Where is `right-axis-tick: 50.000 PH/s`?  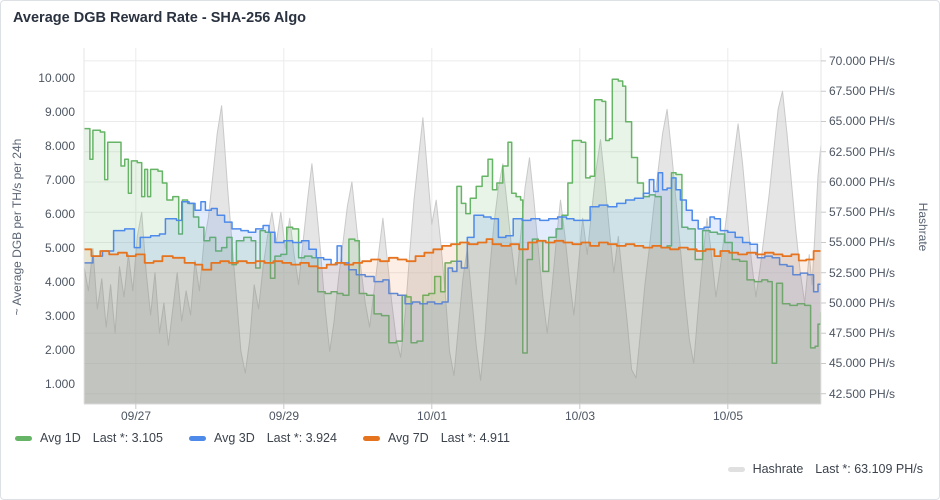
right-axis-tick: 50.000 PH/s is located at coordinates (862, 303).